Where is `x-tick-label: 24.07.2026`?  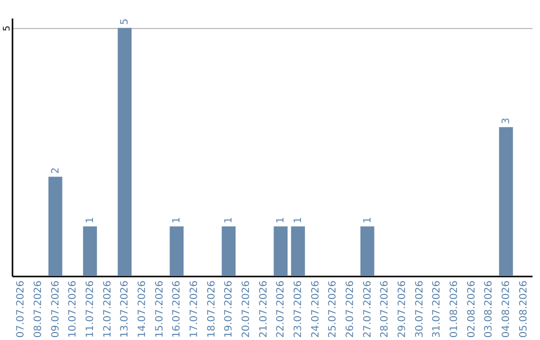 x-tick-label: 24.07.2026 is located at coordinates (316, 309).